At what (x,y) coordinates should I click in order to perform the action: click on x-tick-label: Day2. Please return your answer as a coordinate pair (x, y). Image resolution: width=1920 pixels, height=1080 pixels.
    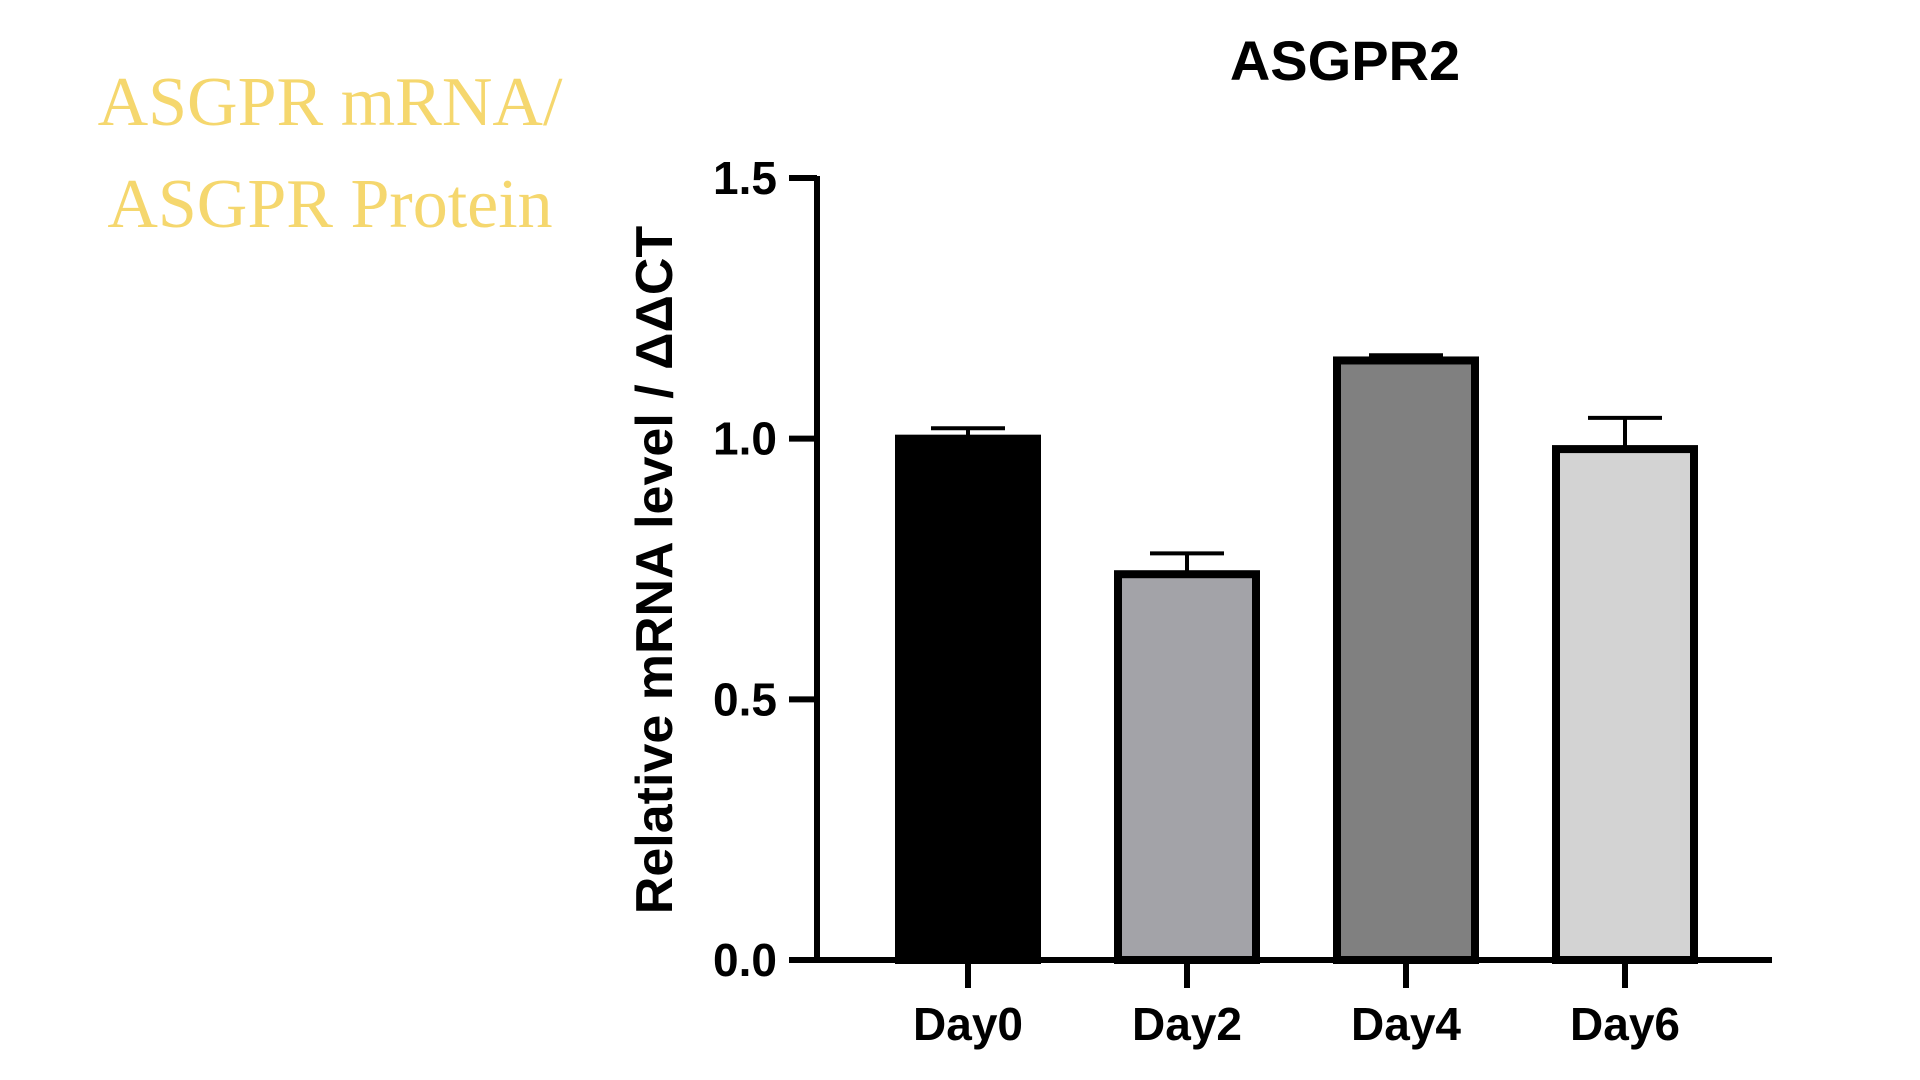
    Looking at the image, I should click on (1187, 1024).